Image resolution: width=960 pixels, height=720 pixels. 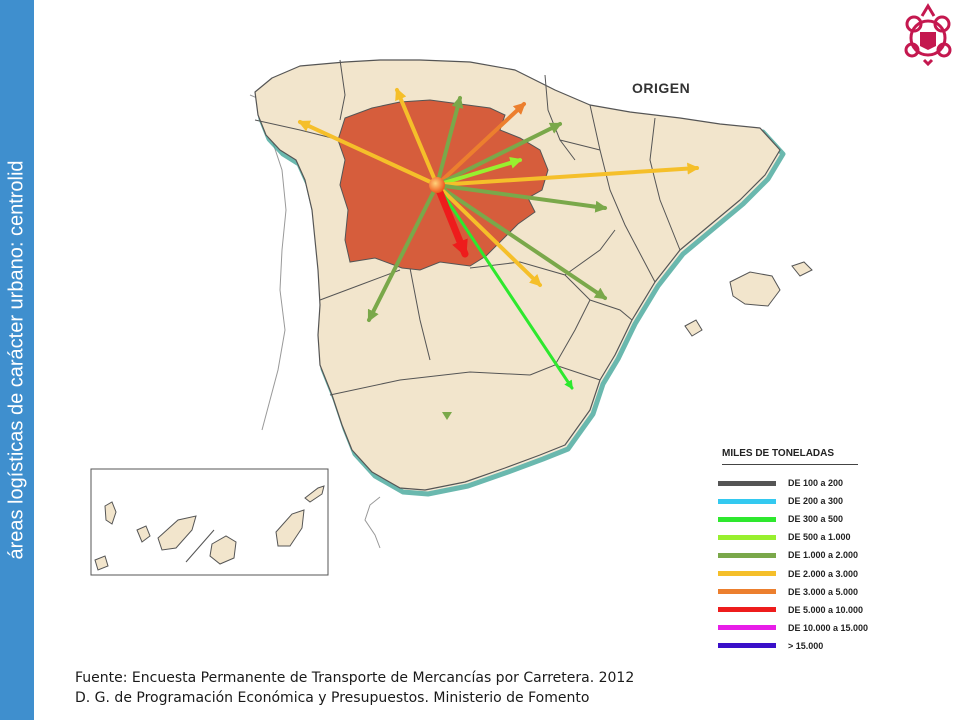 What do you see at coordinates (661, 88) in the screenshot?
I see `origin-label: ORIGEN` at bounding box center [661, 88].